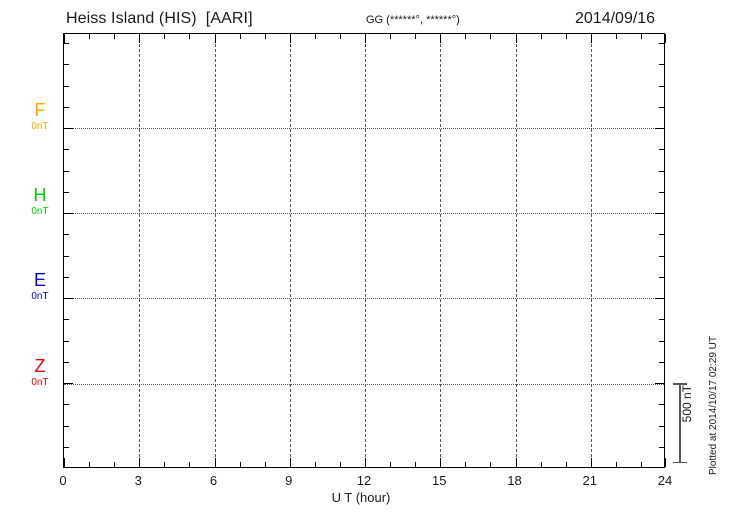 Image resolution: width=730 pixels, height=520 pixels. I want to click on coords-suffix: ), so click(458, 20).